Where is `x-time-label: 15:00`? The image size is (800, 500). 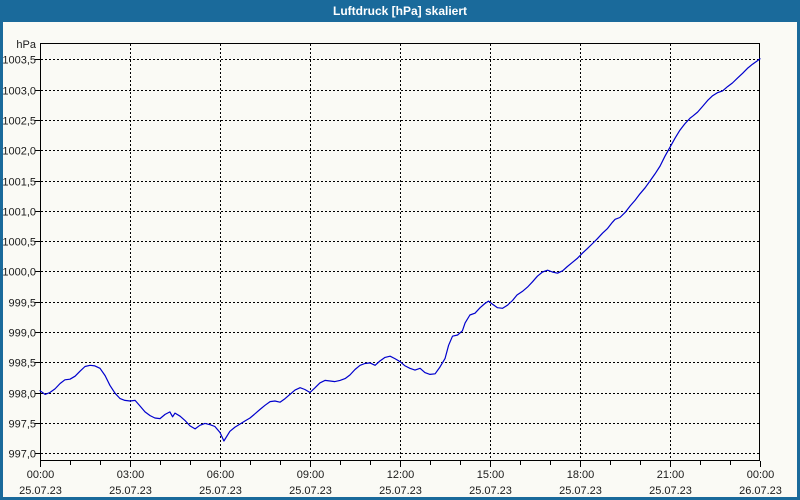
x-time-label: 15:00 is located at coordinates (491, 475).